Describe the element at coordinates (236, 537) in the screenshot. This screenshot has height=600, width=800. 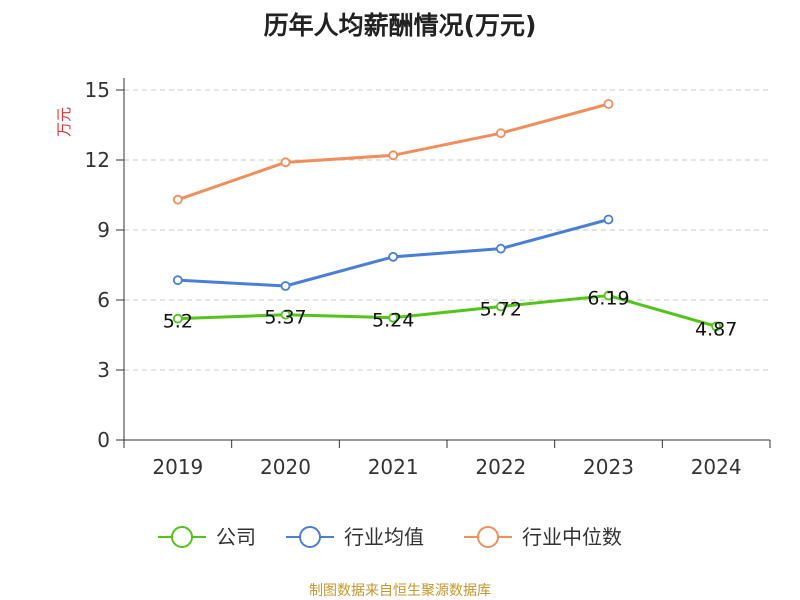
I see `legend-label: 公司` at that location.